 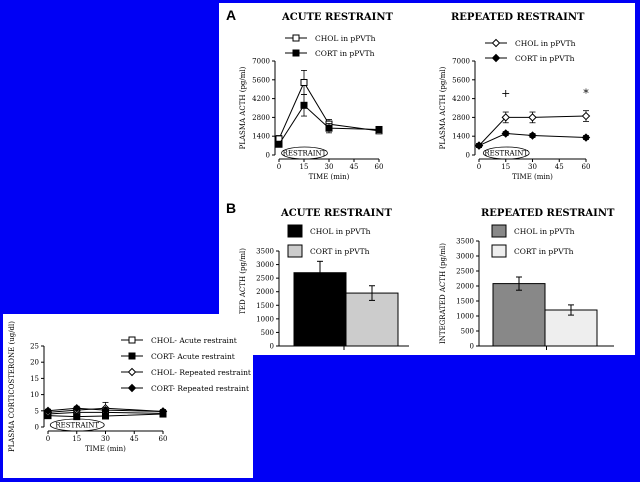 What do you see at coordinates (37, 411) in the screenshot?
I see `y-tick-label: 5` at bounding box center [37, 411].